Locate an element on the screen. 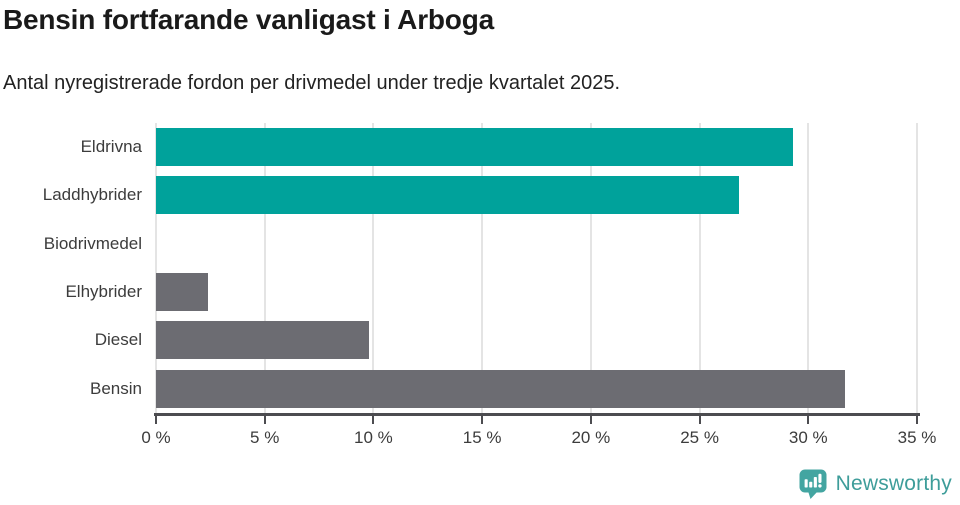  category-label: Elhybrider is located at coordinates (103, 292).